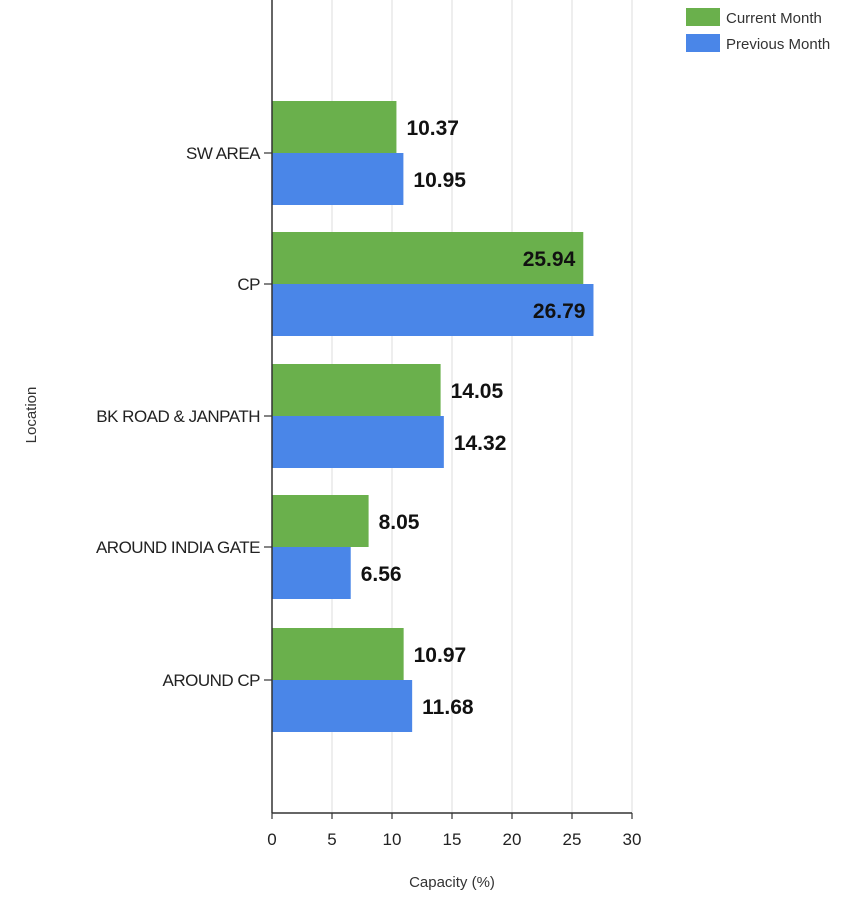 This screenshot has width=854, height=897. I want to click on y-axis-title: Location, so click(31, 415).